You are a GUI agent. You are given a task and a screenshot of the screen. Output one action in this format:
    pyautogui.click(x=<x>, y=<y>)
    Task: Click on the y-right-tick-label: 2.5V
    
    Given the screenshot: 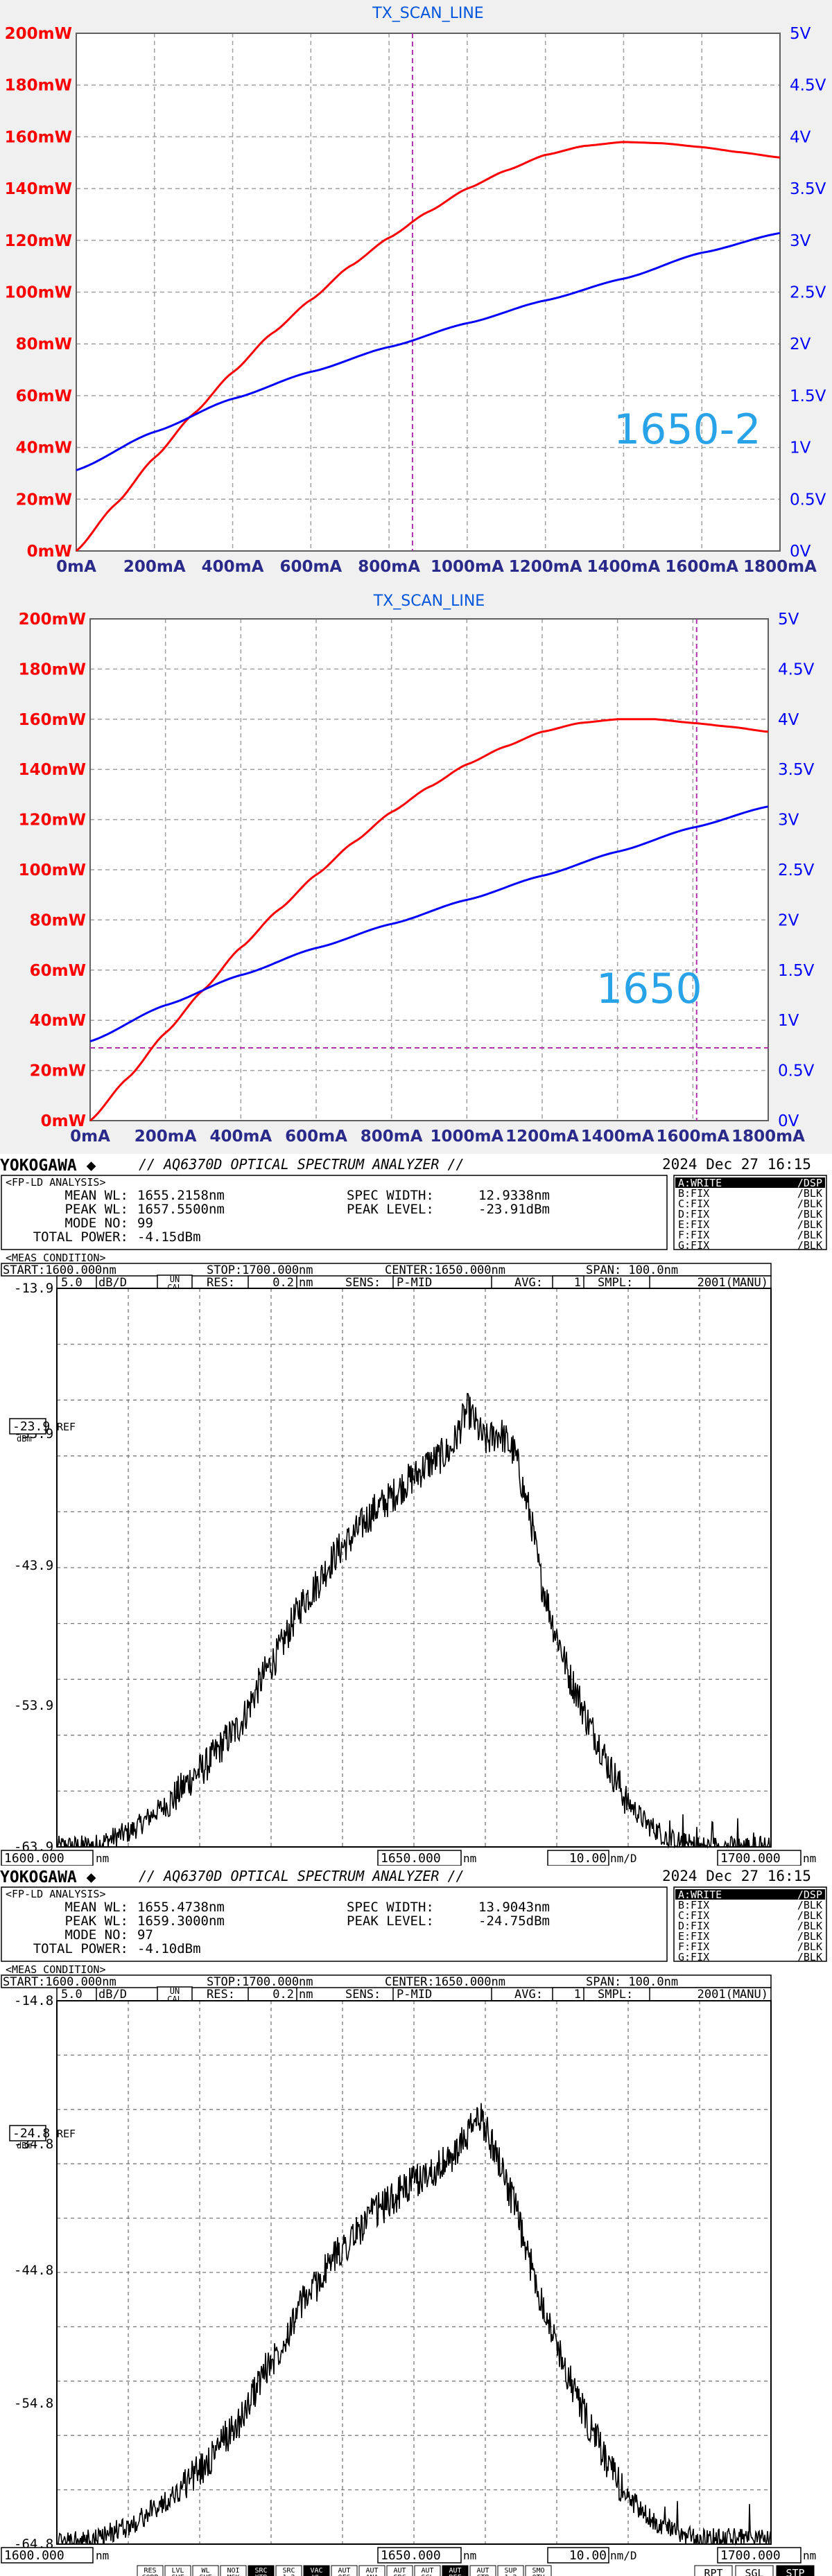 What is the action you would take?
    pyautogui.click(x=808, y=293)
    